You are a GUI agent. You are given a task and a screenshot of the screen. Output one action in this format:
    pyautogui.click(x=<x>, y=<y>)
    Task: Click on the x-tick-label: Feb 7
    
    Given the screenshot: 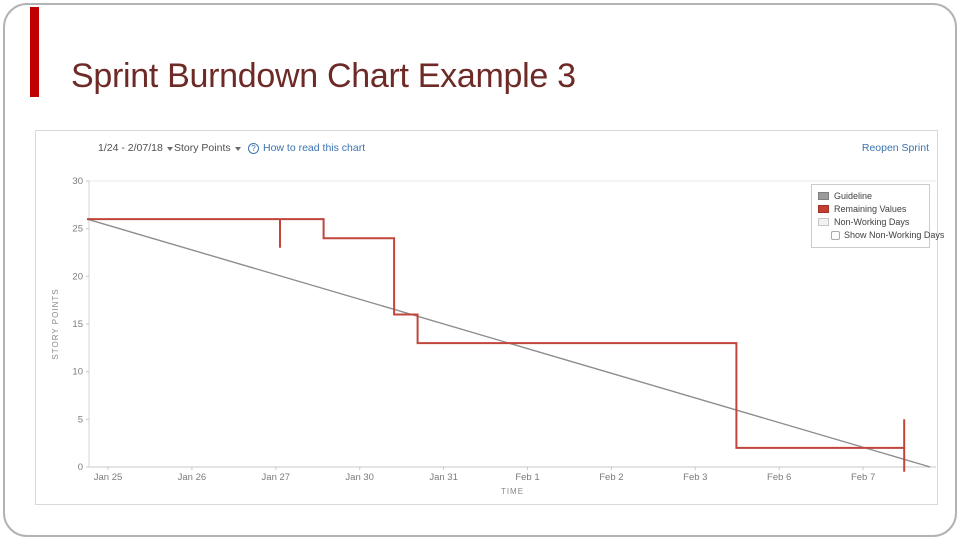 What is the action you would take?
    pyautogui.click(x=863, y=477)
    